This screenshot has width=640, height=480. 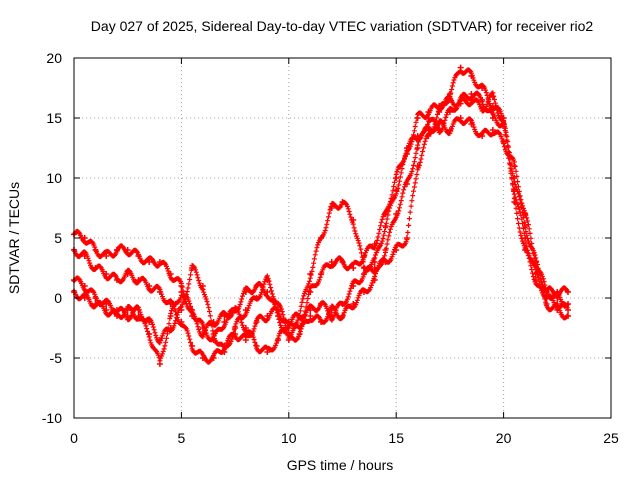 What do you see at coordinates (14, 238) in the screenshot?
I see `y-axis-label: SDTVAR / TECUs` at bounding box center [14, 238].